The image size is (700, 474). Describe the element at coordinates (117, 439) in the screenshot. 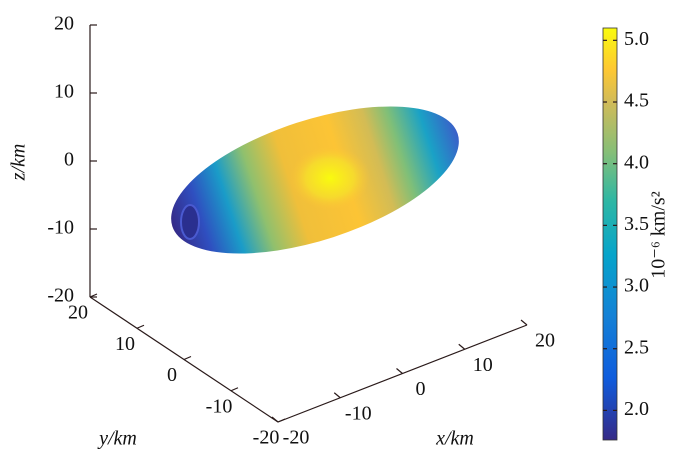

I see `y-axis-label: y/km` at that location.